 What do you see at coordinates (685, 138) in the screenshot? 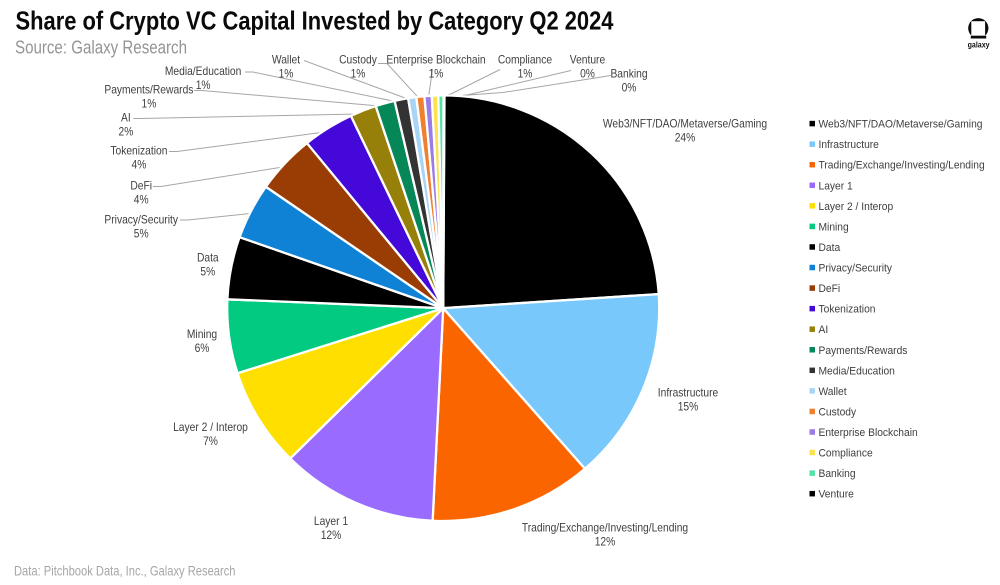
I see `svg-text: 24%` at bounding box center [685, 138].